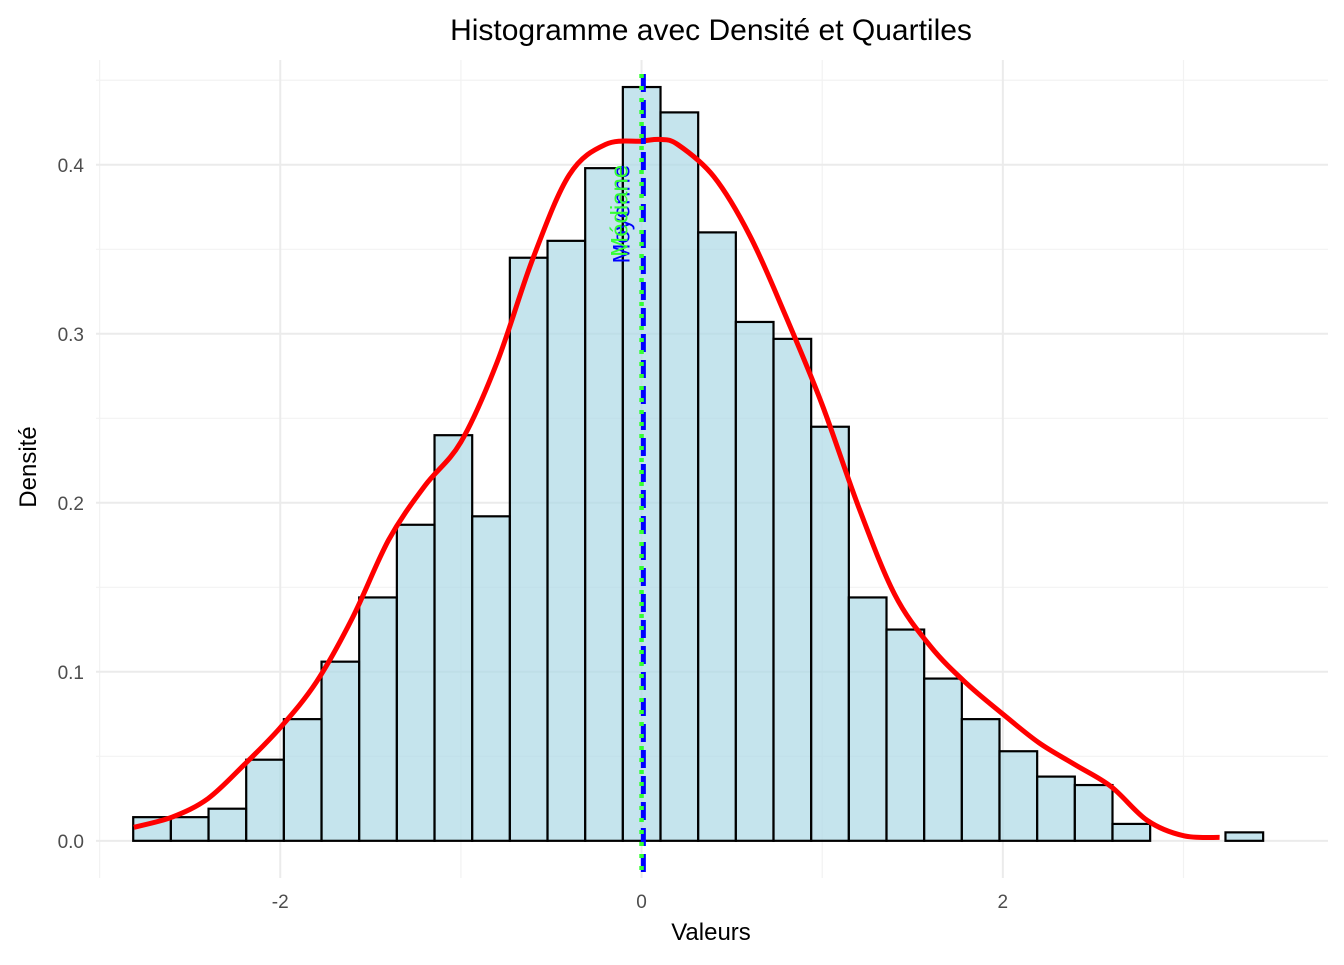 The height and width of the screenshot is (965, 1344). What do you see at coordinates (1003, 902) in the screenshot?
I see `x-tick-label: 2` at bounding box center [1003, 902].